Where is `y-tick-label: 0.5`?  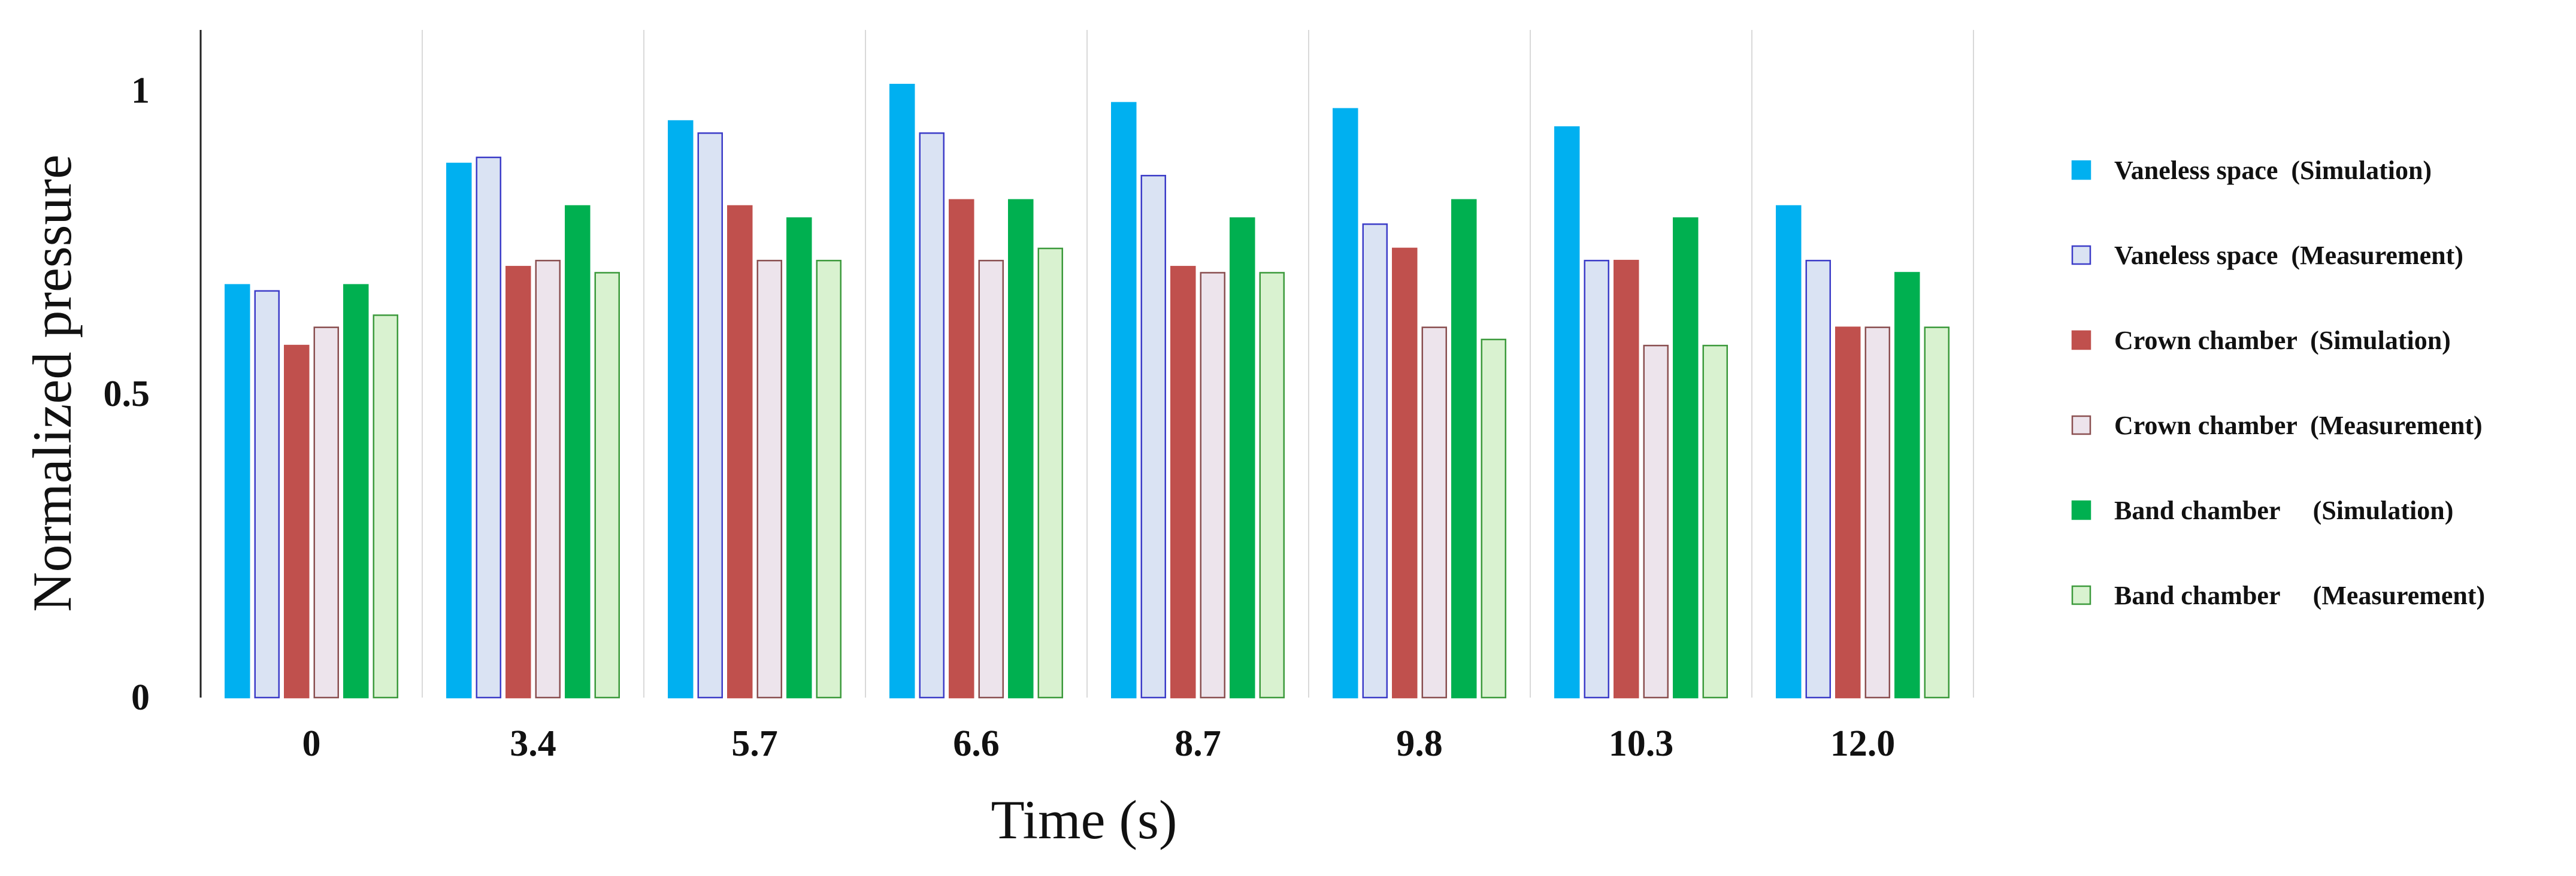
y-tick-label: 0.5 is located at coordinates (127, 394).